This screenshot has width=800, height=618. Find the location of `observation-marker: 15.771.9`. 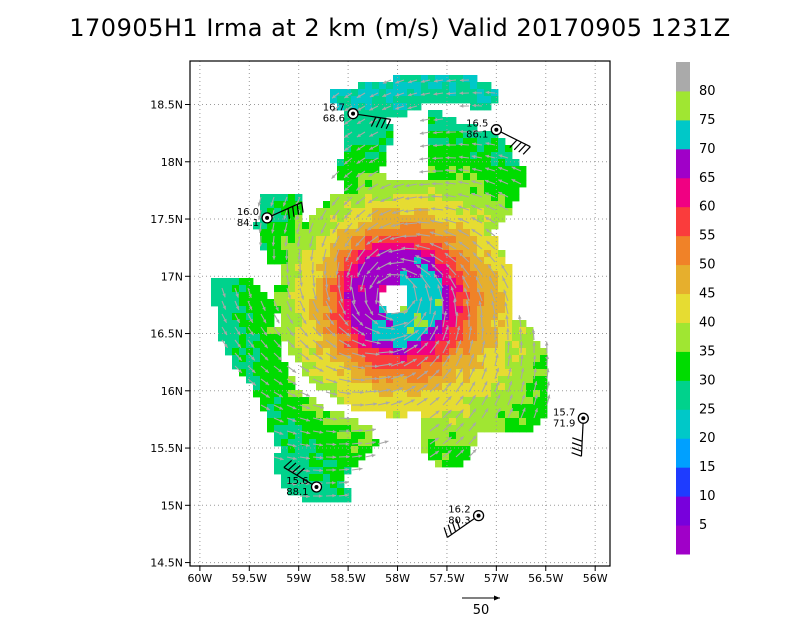

observation-marker: 15.771.9 is located at coordinates (571, 432).